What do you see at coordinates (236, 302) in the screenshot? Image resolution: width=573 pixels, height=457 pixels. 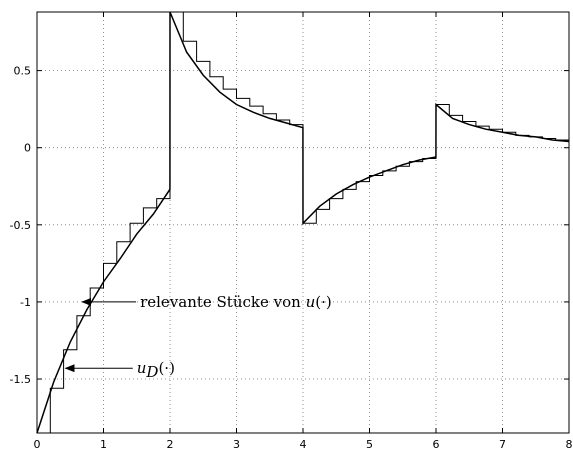 I see `annotation-label: relevante Stücke von u(·)` at bounding box center [236, 302].